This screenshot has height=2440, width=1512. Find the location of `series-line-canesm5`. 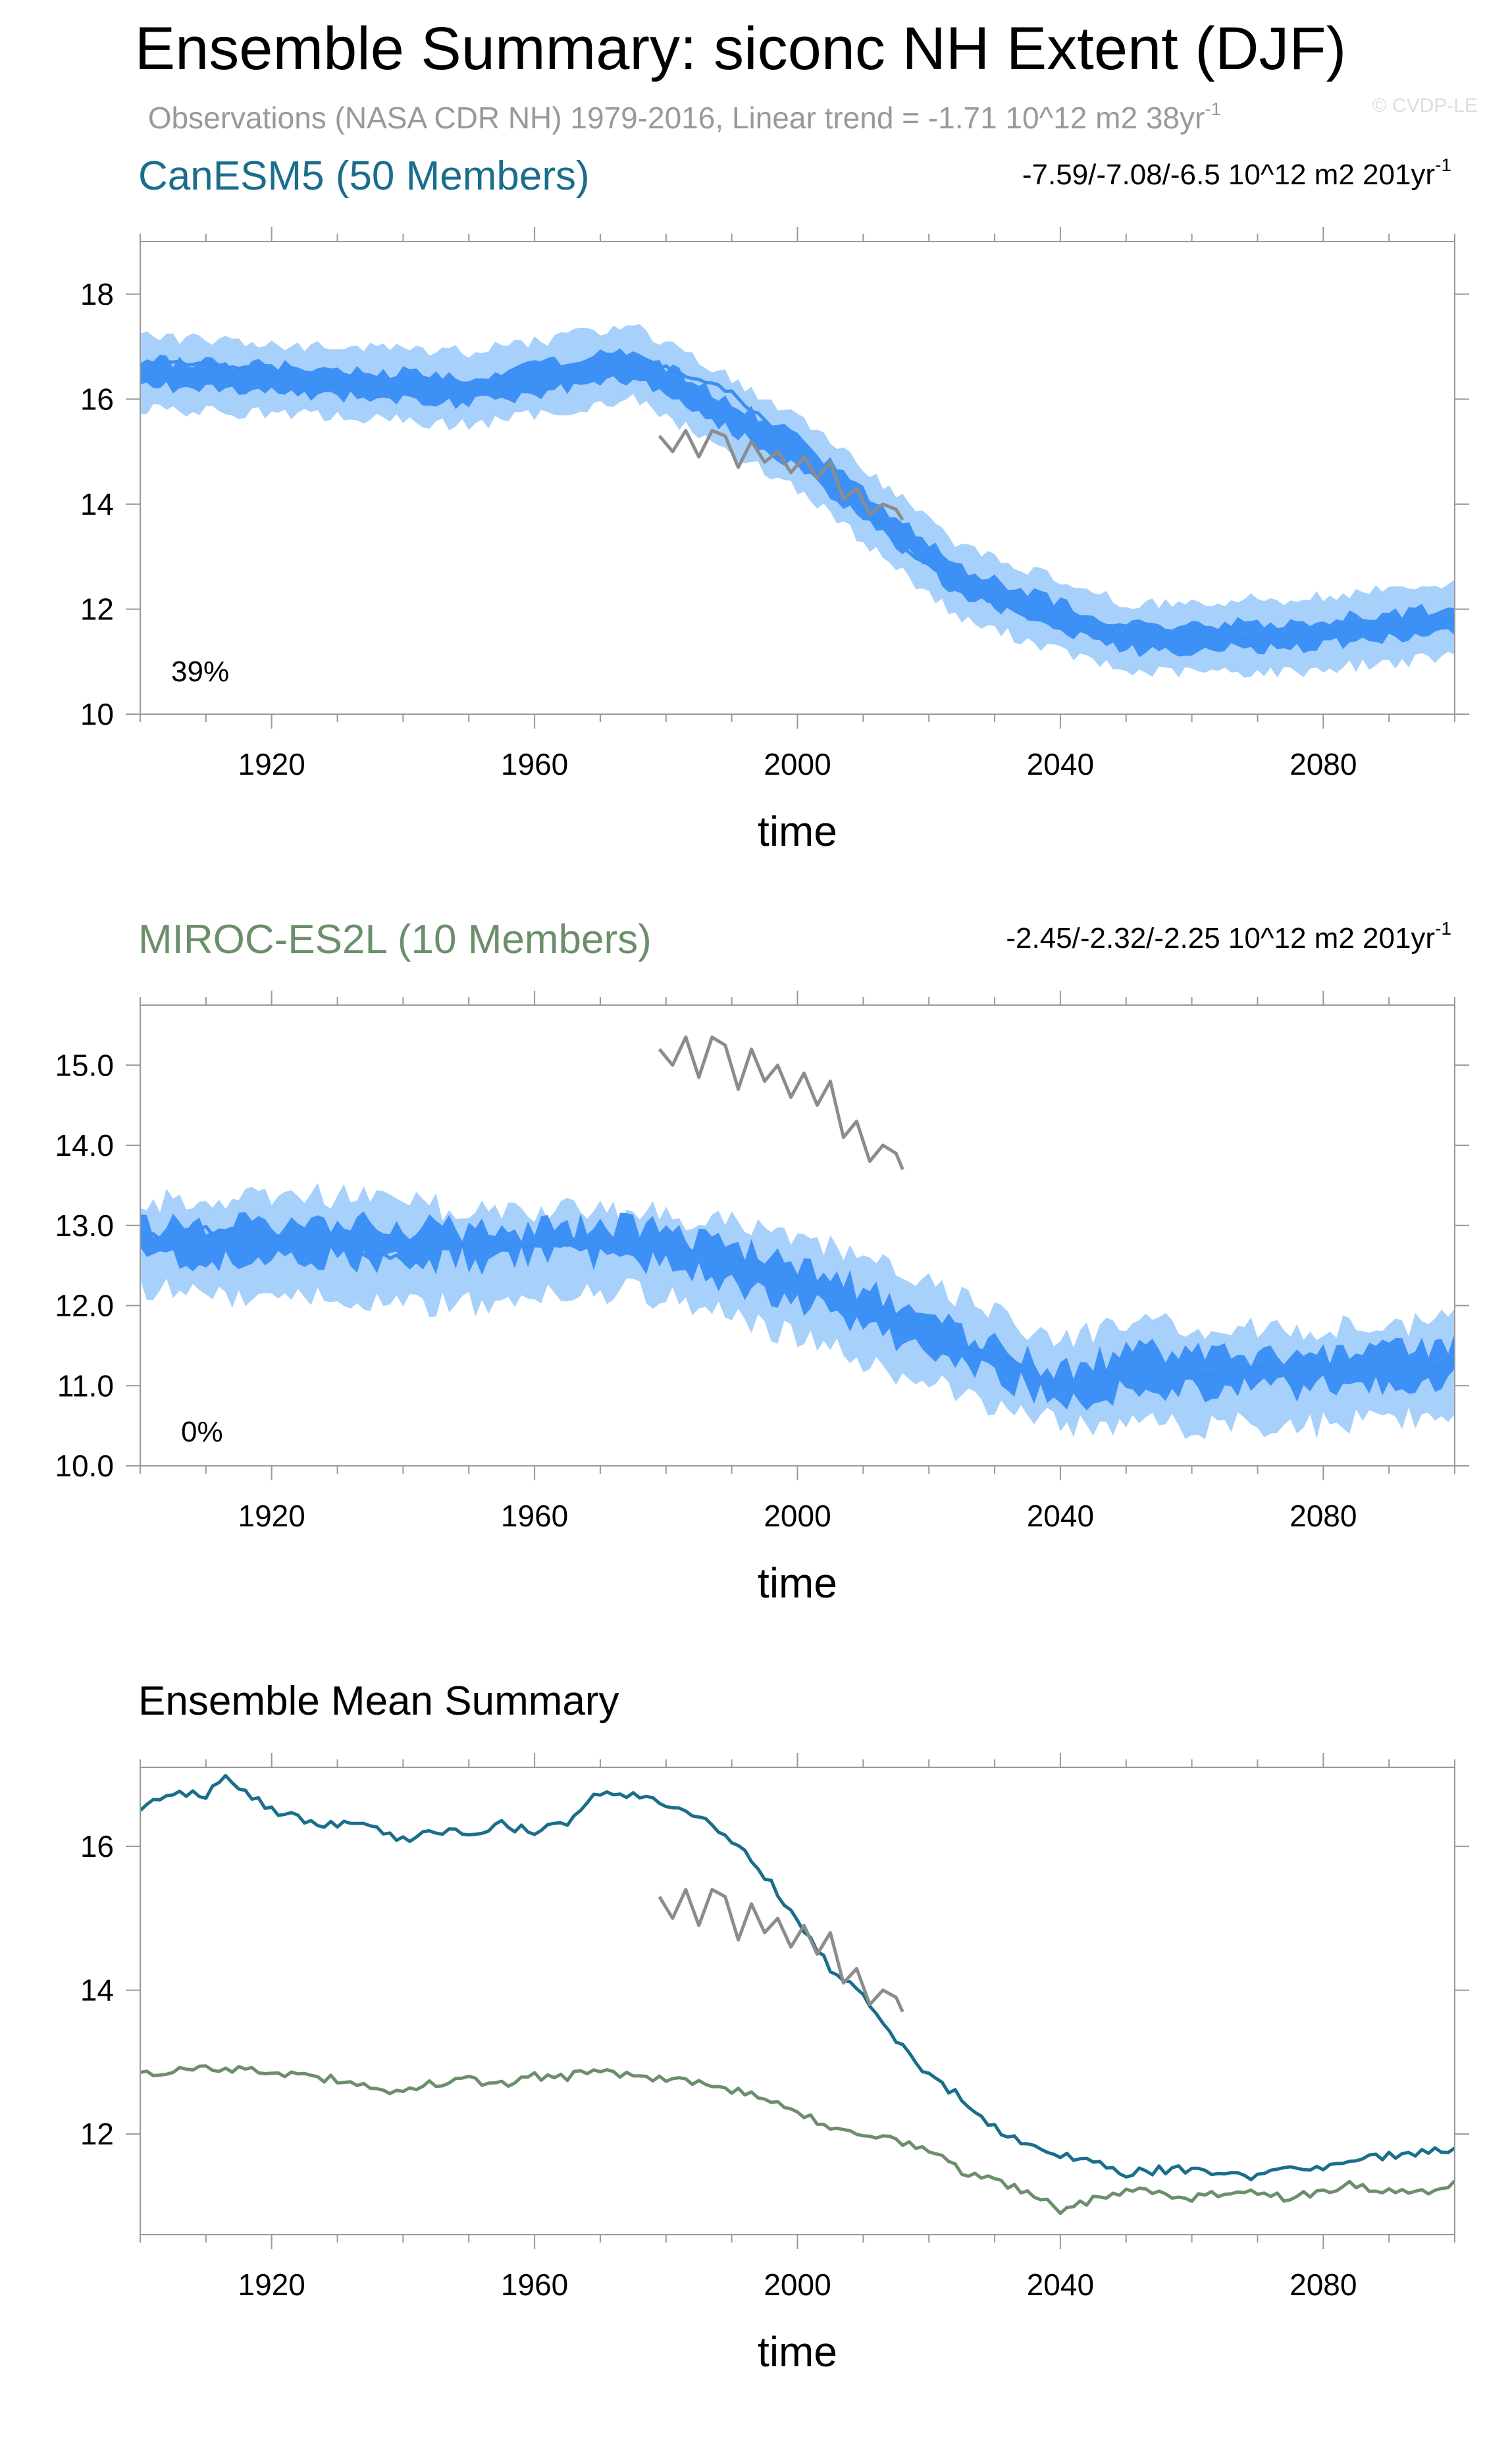

series-line-canesm5 is located at coordinates (797, 1977).